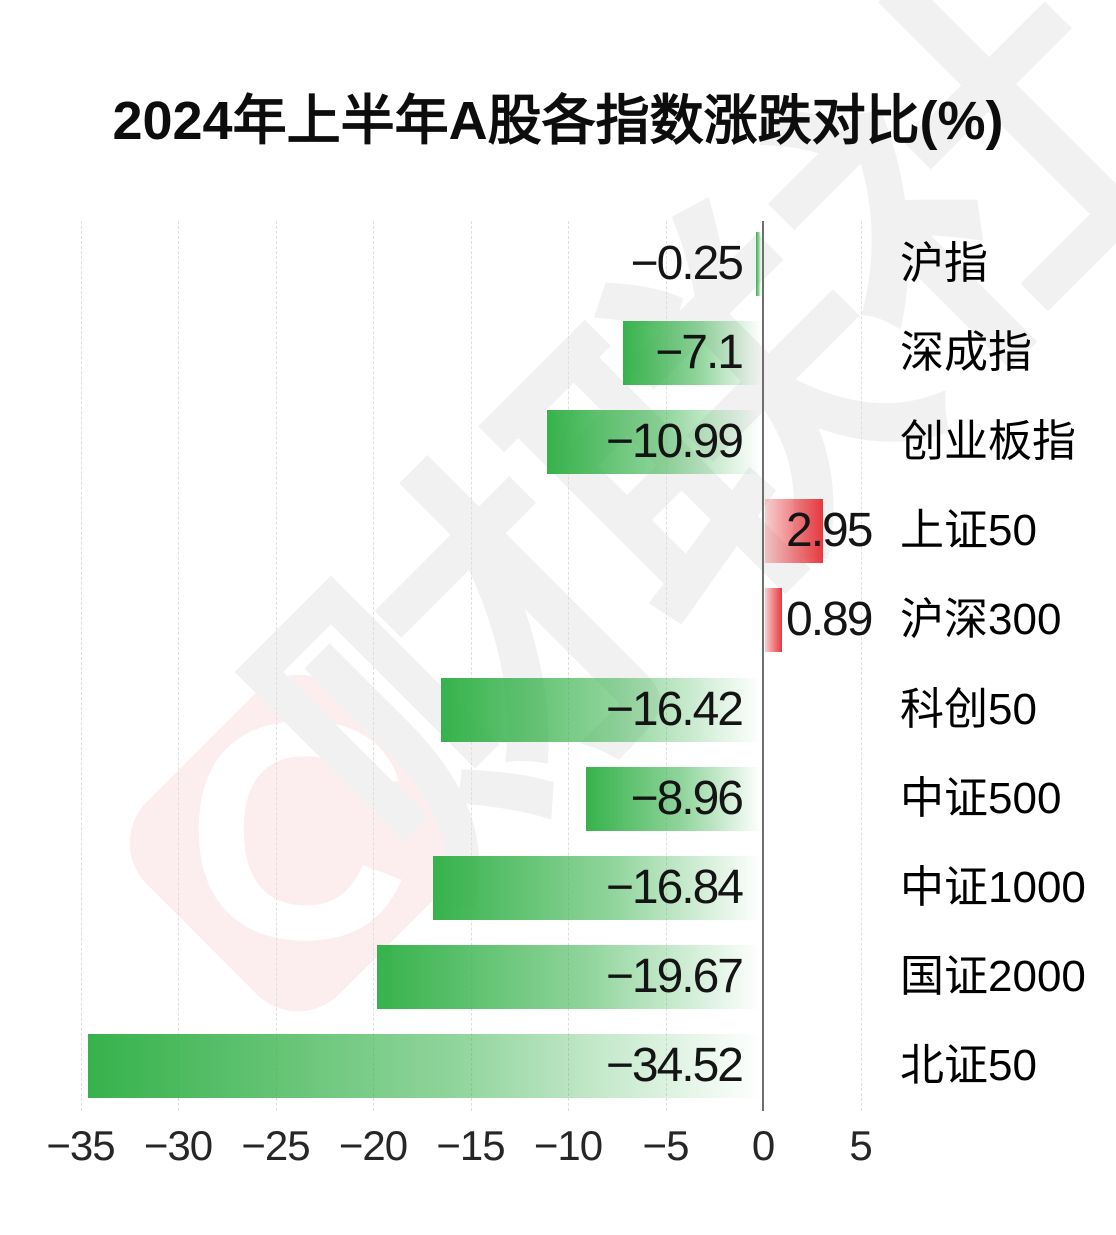  What do you see at coordinates (568, 1145) in the screenshot?
I see `x-tick-label: −10` at bounding box center [568, 1145].